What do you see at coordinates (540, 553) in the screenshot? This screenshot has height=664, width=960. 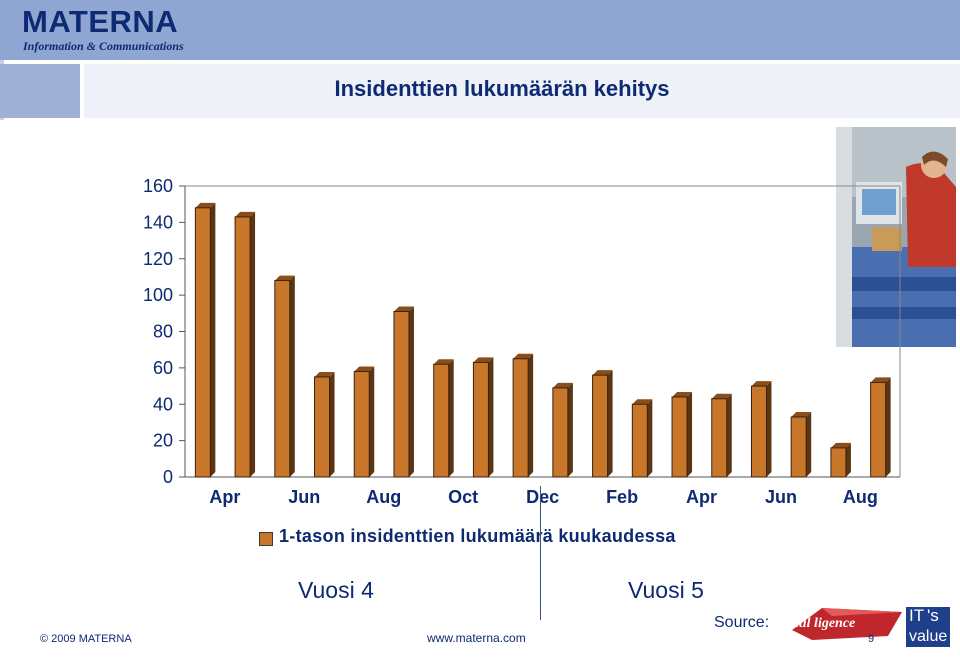 I see `year-divider` at bounding box center [540, 553].